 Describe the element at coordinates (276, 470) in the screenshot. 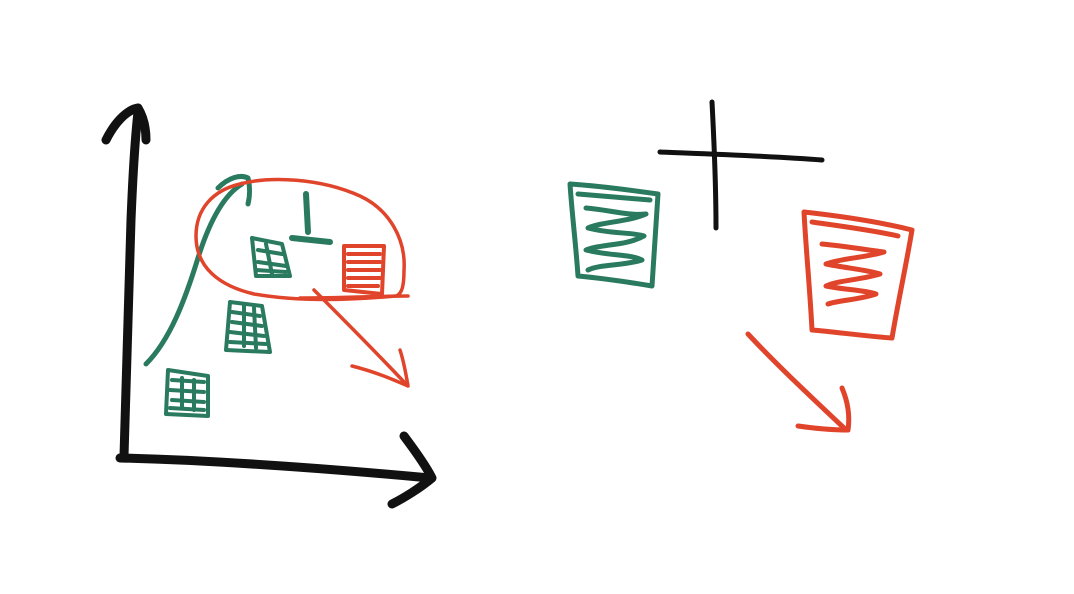

I see `axis-x-arrow` at that location.